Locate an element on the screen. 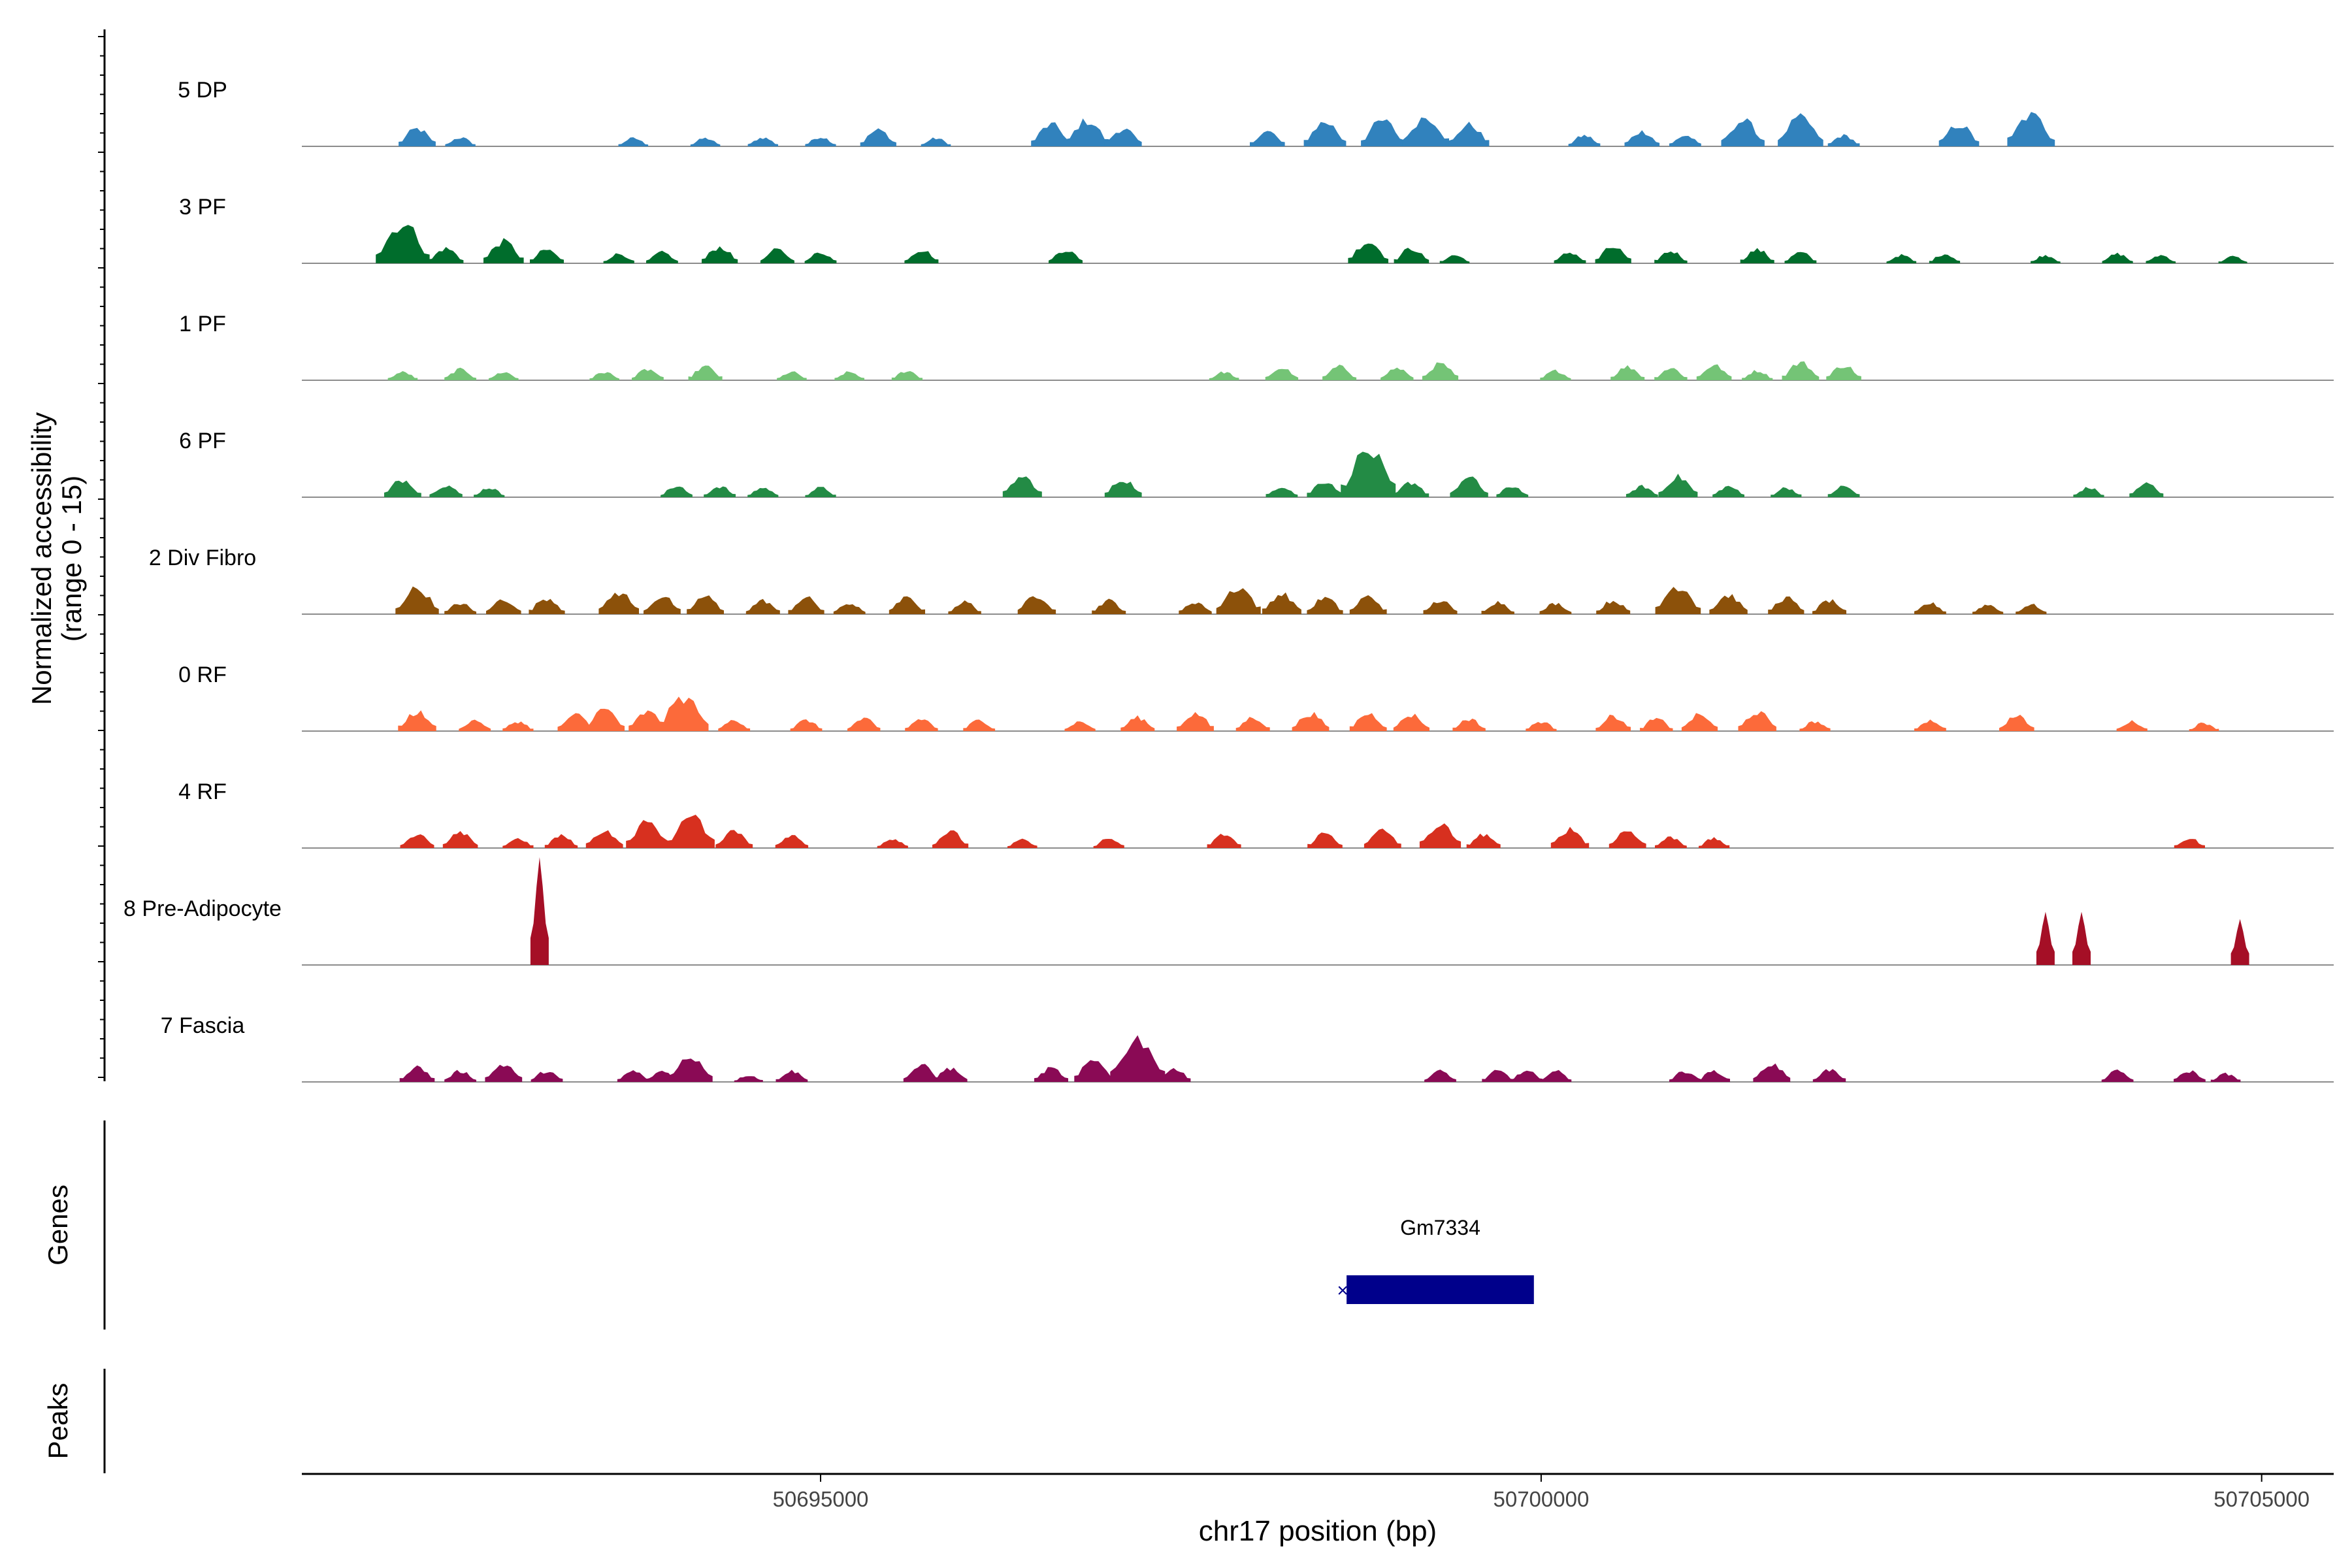  track-label: 7 Fascia is located at coordinates (203, 1025).